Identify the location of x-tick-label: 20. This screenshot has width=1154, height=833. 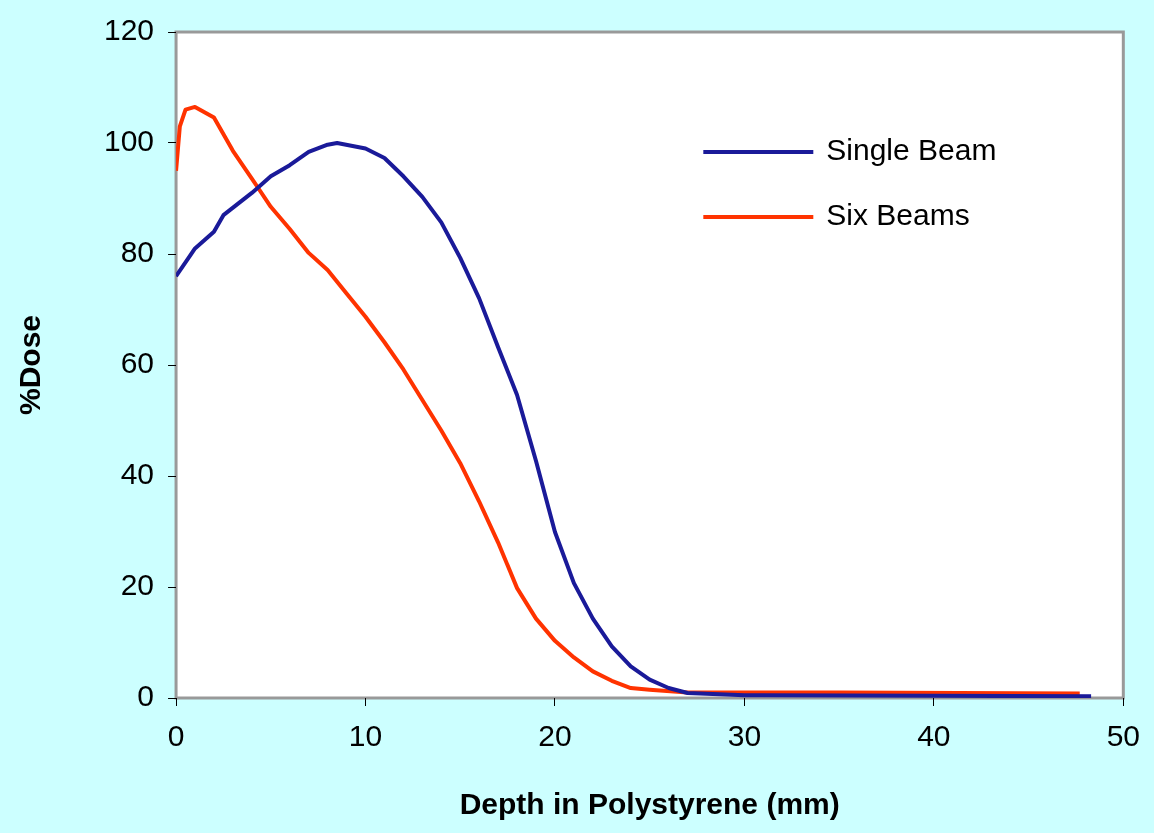
(555, 736).